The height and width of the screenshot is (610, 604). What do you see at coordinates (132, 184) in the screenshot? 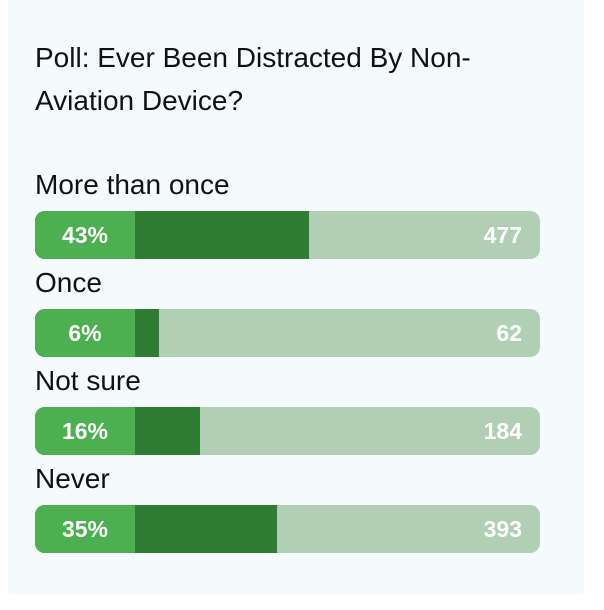
I see `poll-option-label: More than once` at bounding box center [132, 184].